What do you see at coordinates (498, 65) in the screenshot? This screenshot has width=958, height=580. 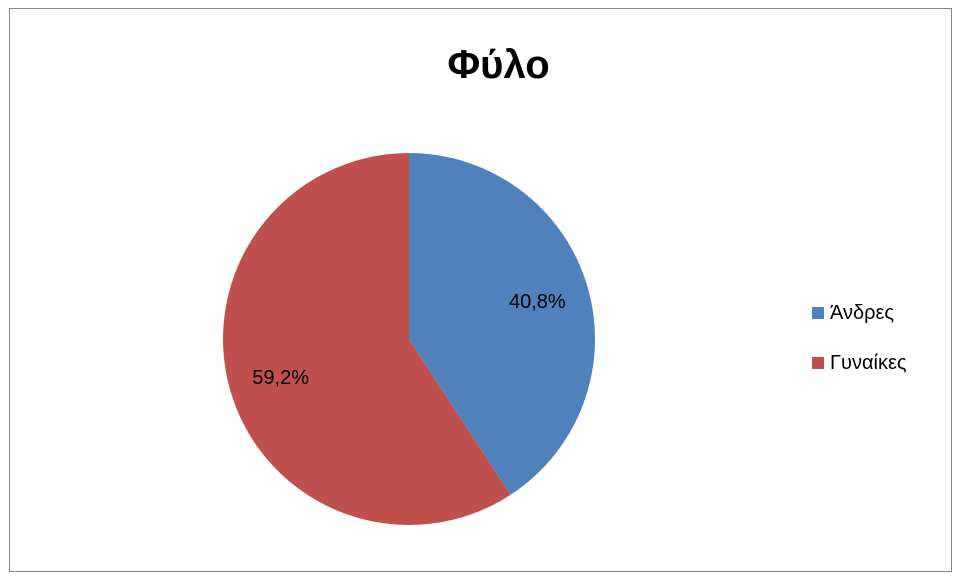 I see `chart-title: Φύλο` at bounding box center [498, 65].